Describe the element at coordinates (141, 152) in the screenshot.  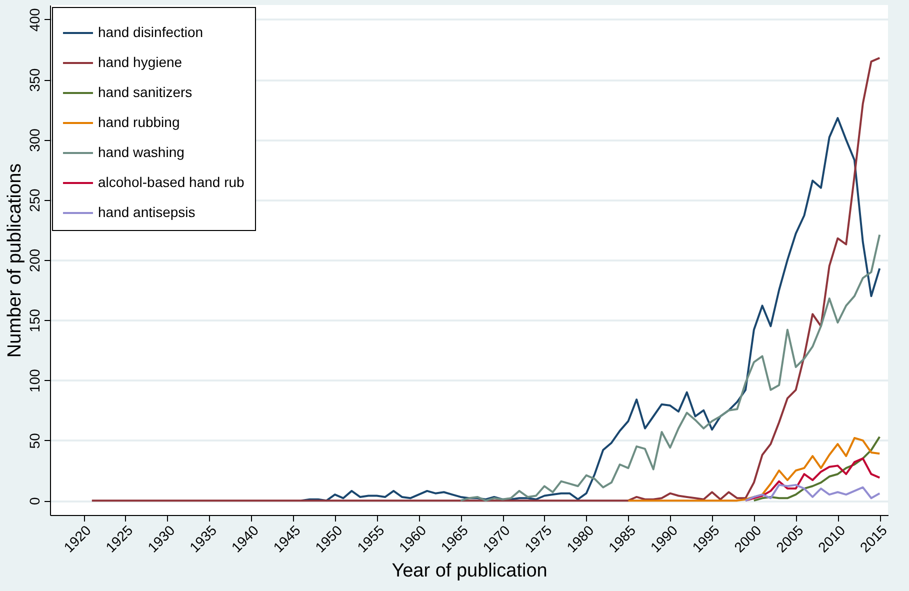
I see `legend-label: hand washing` at that location.